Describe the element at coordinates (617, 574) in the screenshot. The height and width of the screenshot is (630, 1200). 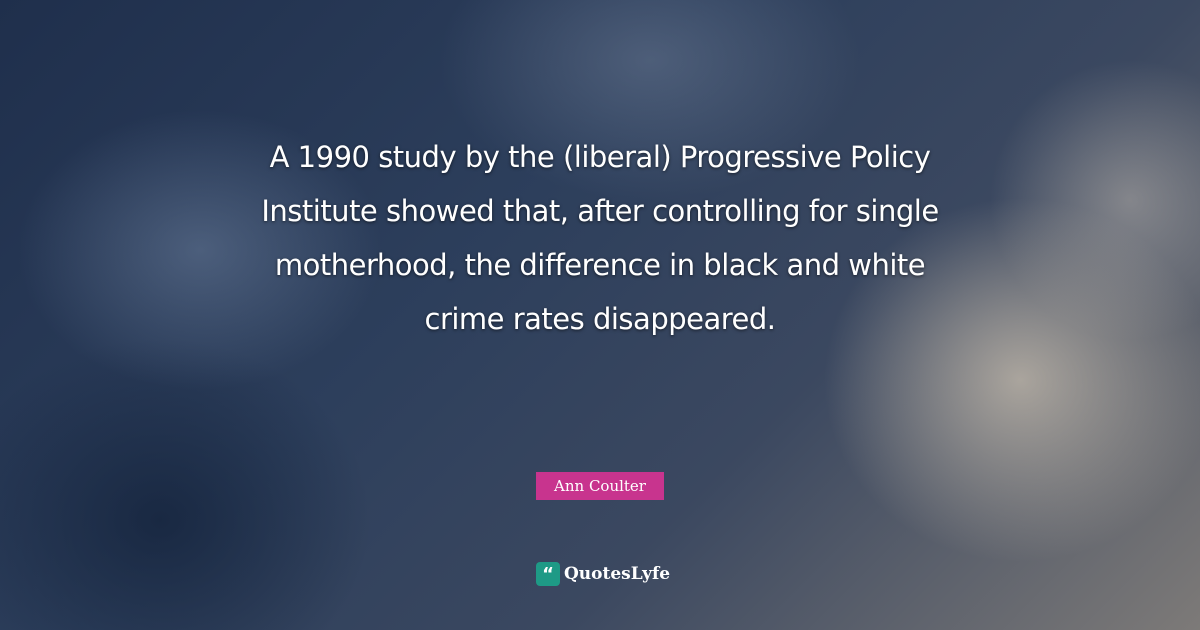
I see `brand-name: QuotesLyfe` at that location.